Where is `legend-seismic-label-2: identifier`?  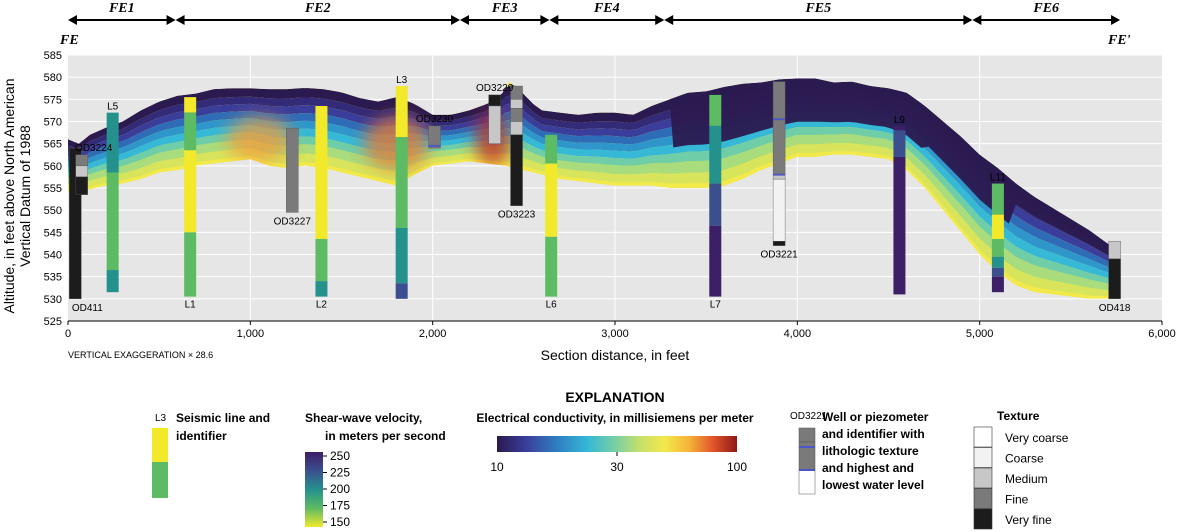 legend-seismic-label-2: identifier is located at coordinates (201, 436).